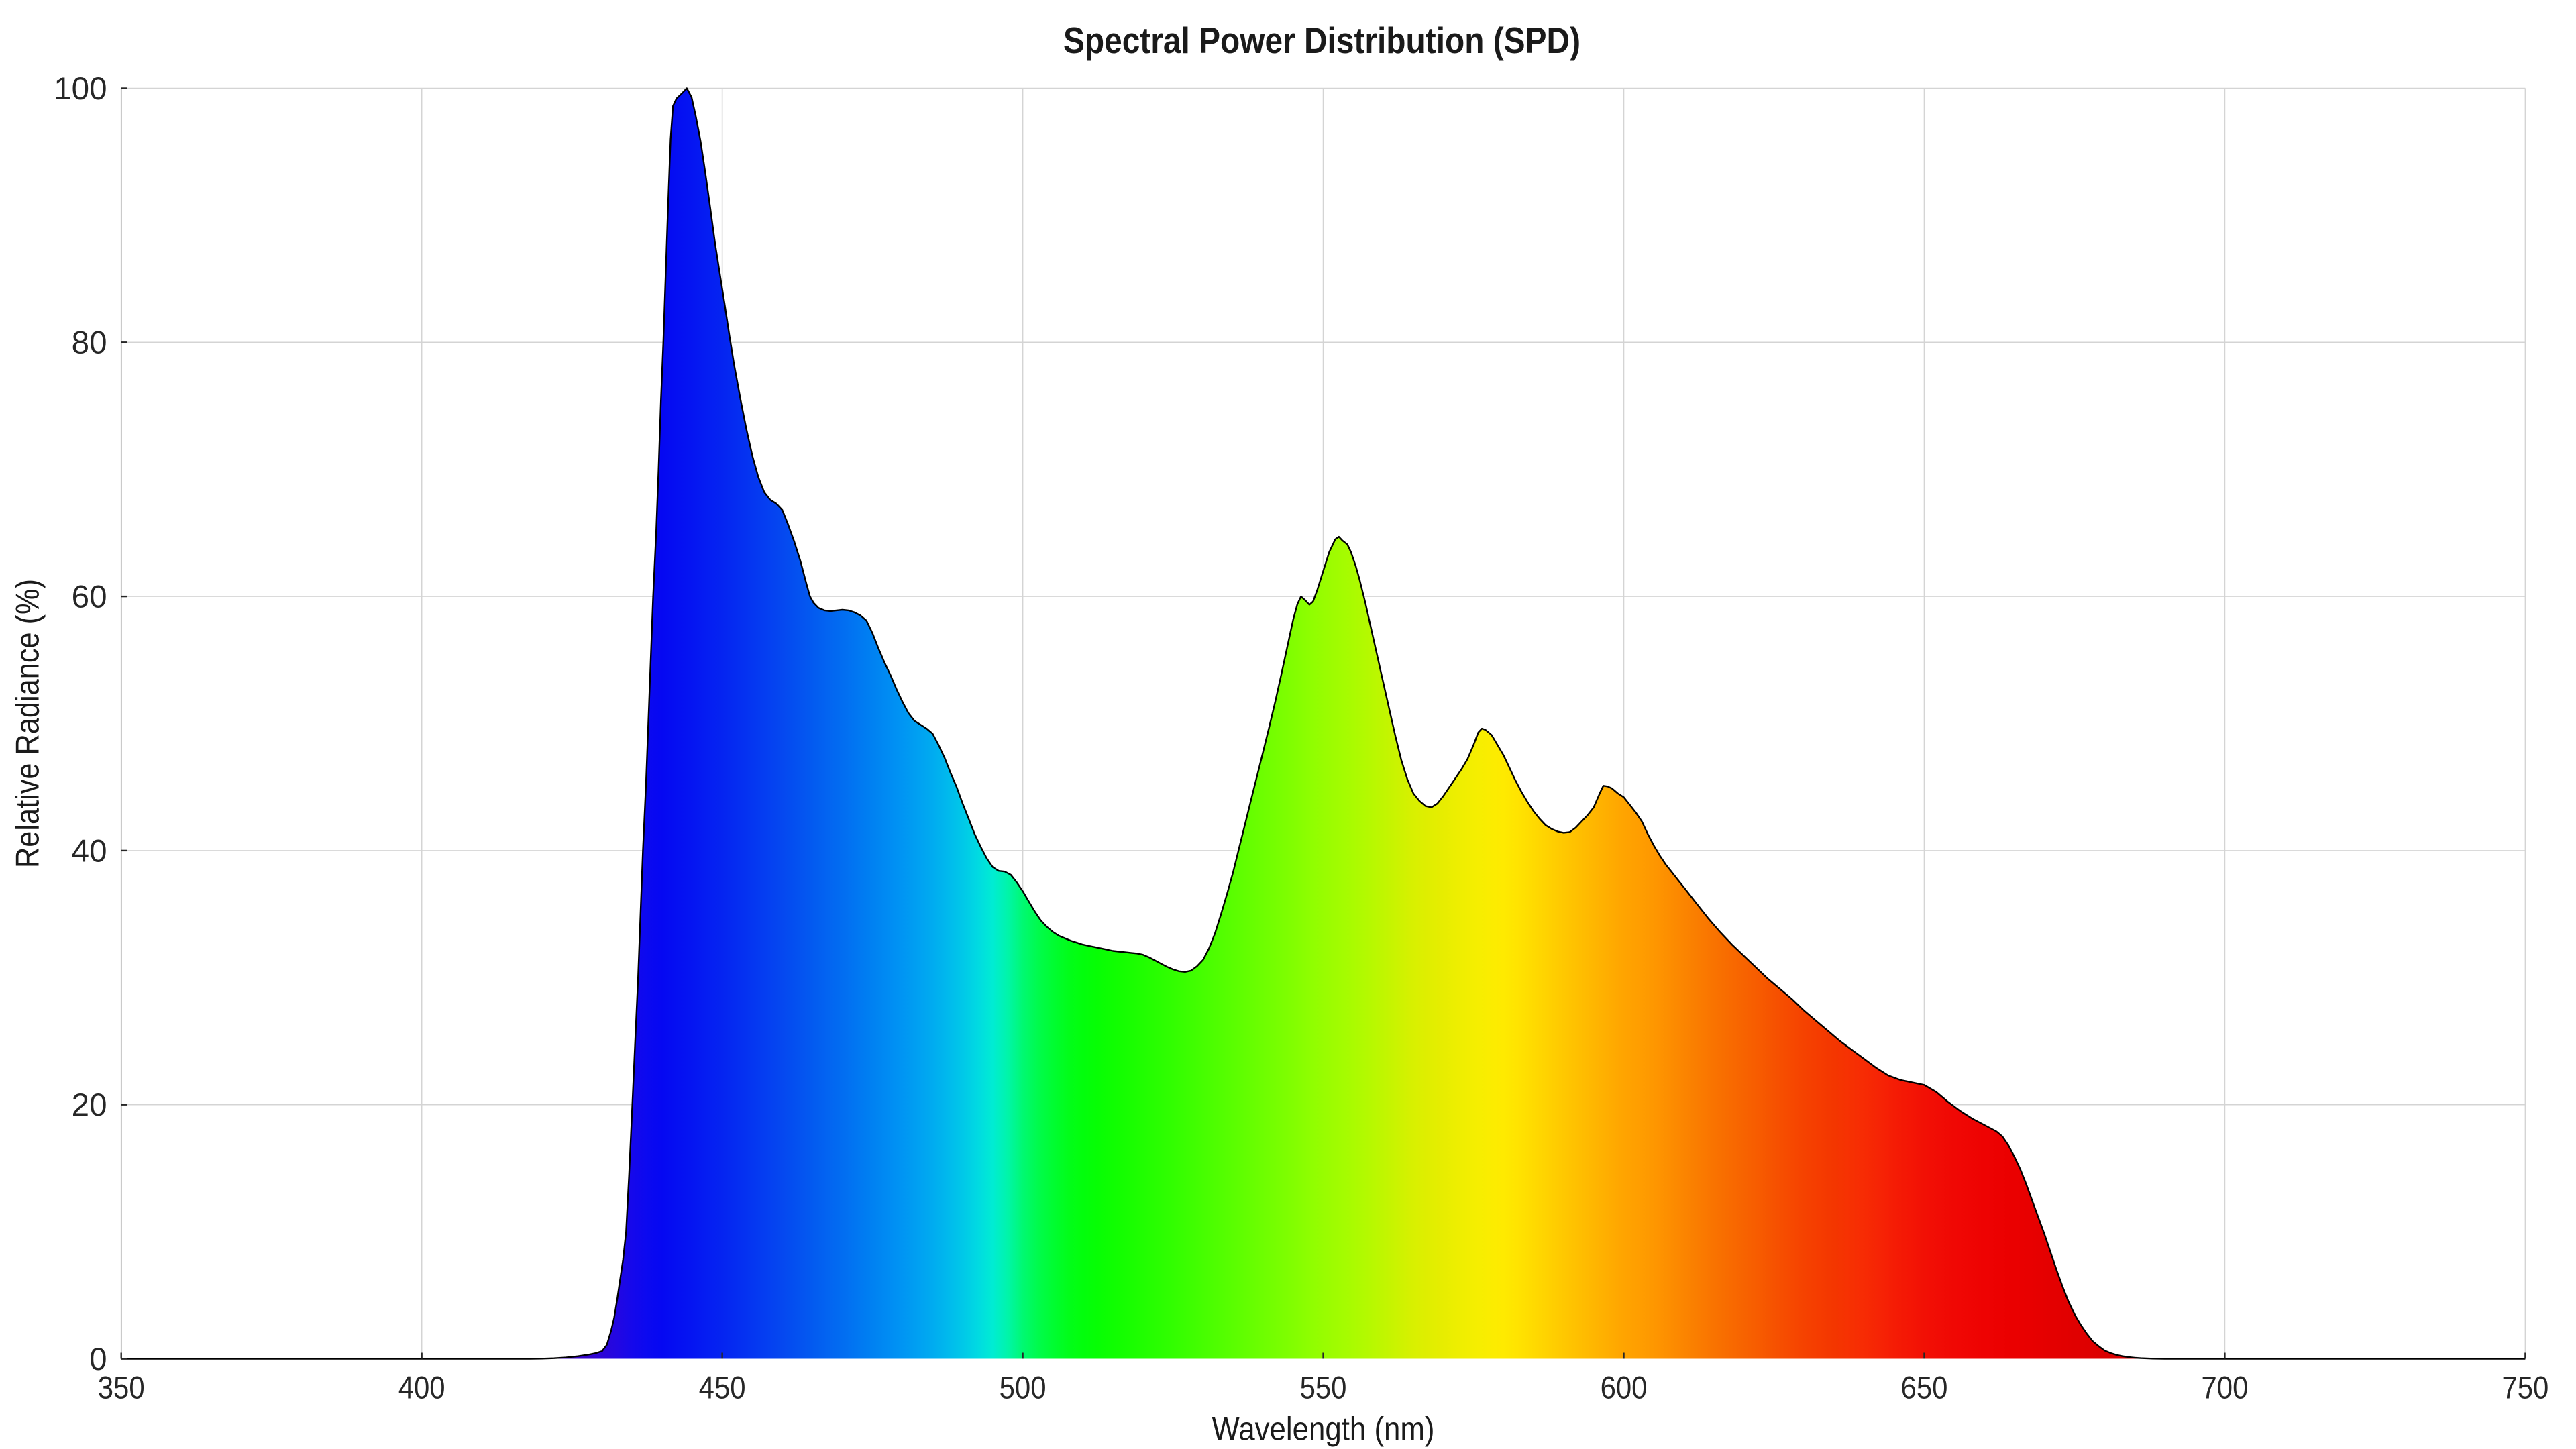 The image size is (2576, 1449). I want to click on y-tick-label: 0, so click(98, 1359).